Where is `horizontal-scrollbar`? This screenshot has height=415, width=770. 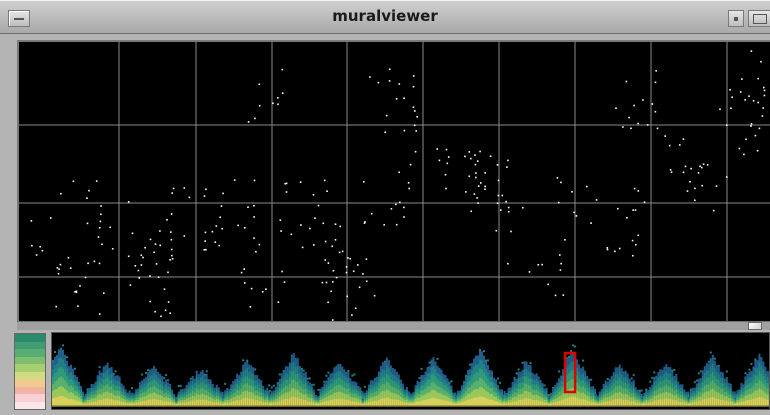 horizontal-scrollbar is located at coordinates (393, 325).